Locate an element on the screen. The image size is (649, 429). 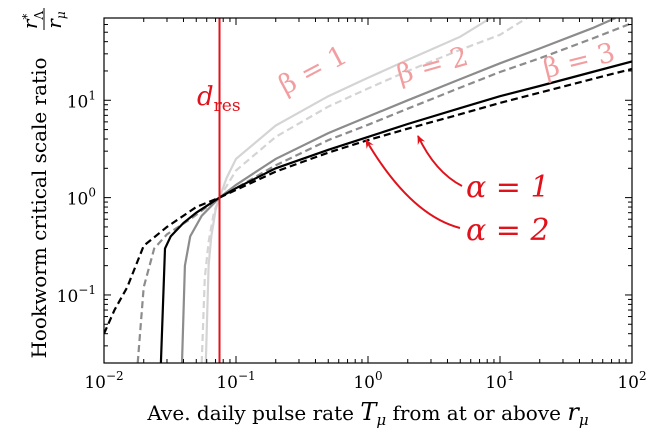
alpha-2-arrow is located at coordinates (413, 184).